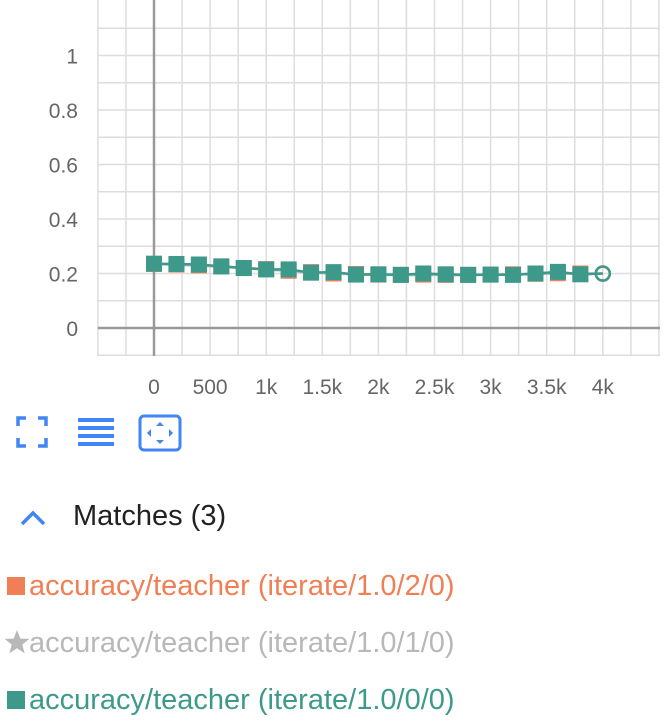 This screenshot has height=724, width=664. Describe the element at coordinates (378, 387) in the screenshot. I see `x-tick-label: 2k` at that location.